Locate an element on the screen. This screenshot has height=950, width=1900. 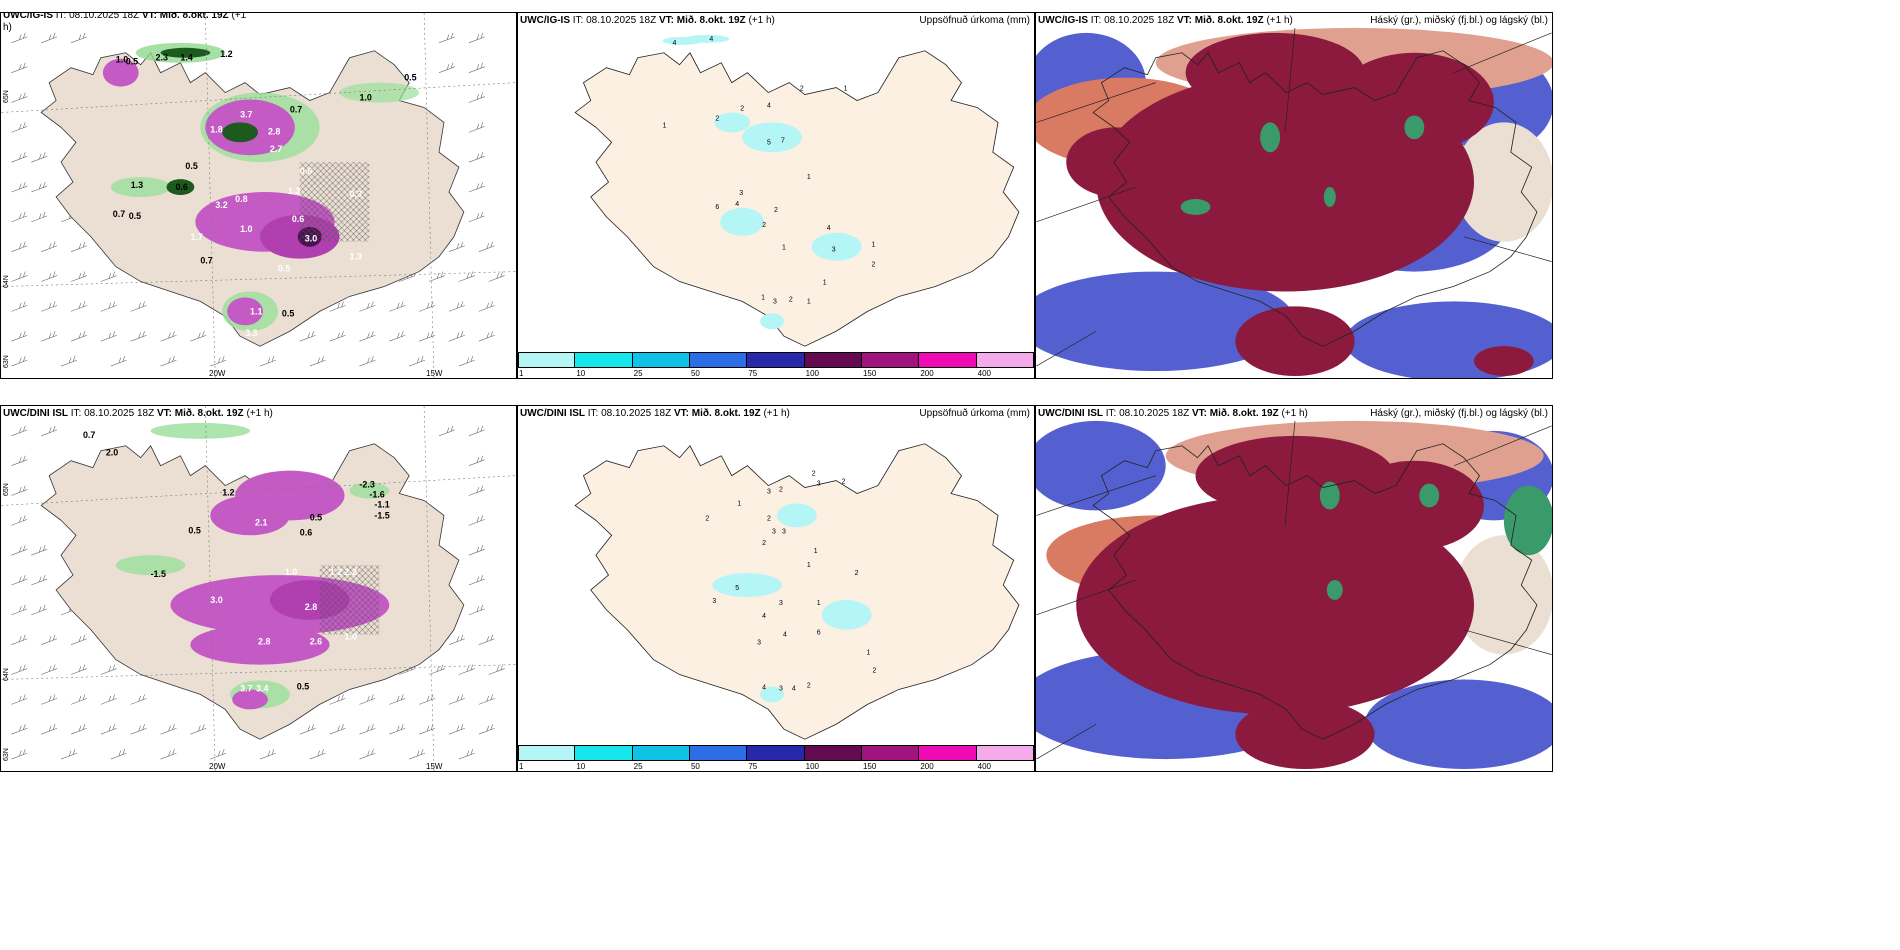
value-label: 2.8 is located at coordinates (311, 607).